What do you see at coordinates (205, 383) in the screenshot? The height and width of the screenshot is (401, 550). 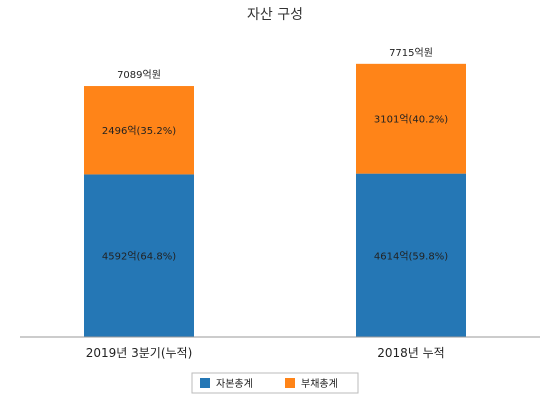 I see `legend-swatch-equity` at bounding box center [205, 383].